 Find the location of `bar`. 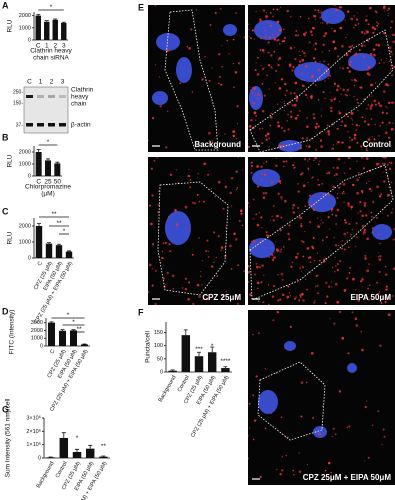

bar is located at coordinates (199, 364).